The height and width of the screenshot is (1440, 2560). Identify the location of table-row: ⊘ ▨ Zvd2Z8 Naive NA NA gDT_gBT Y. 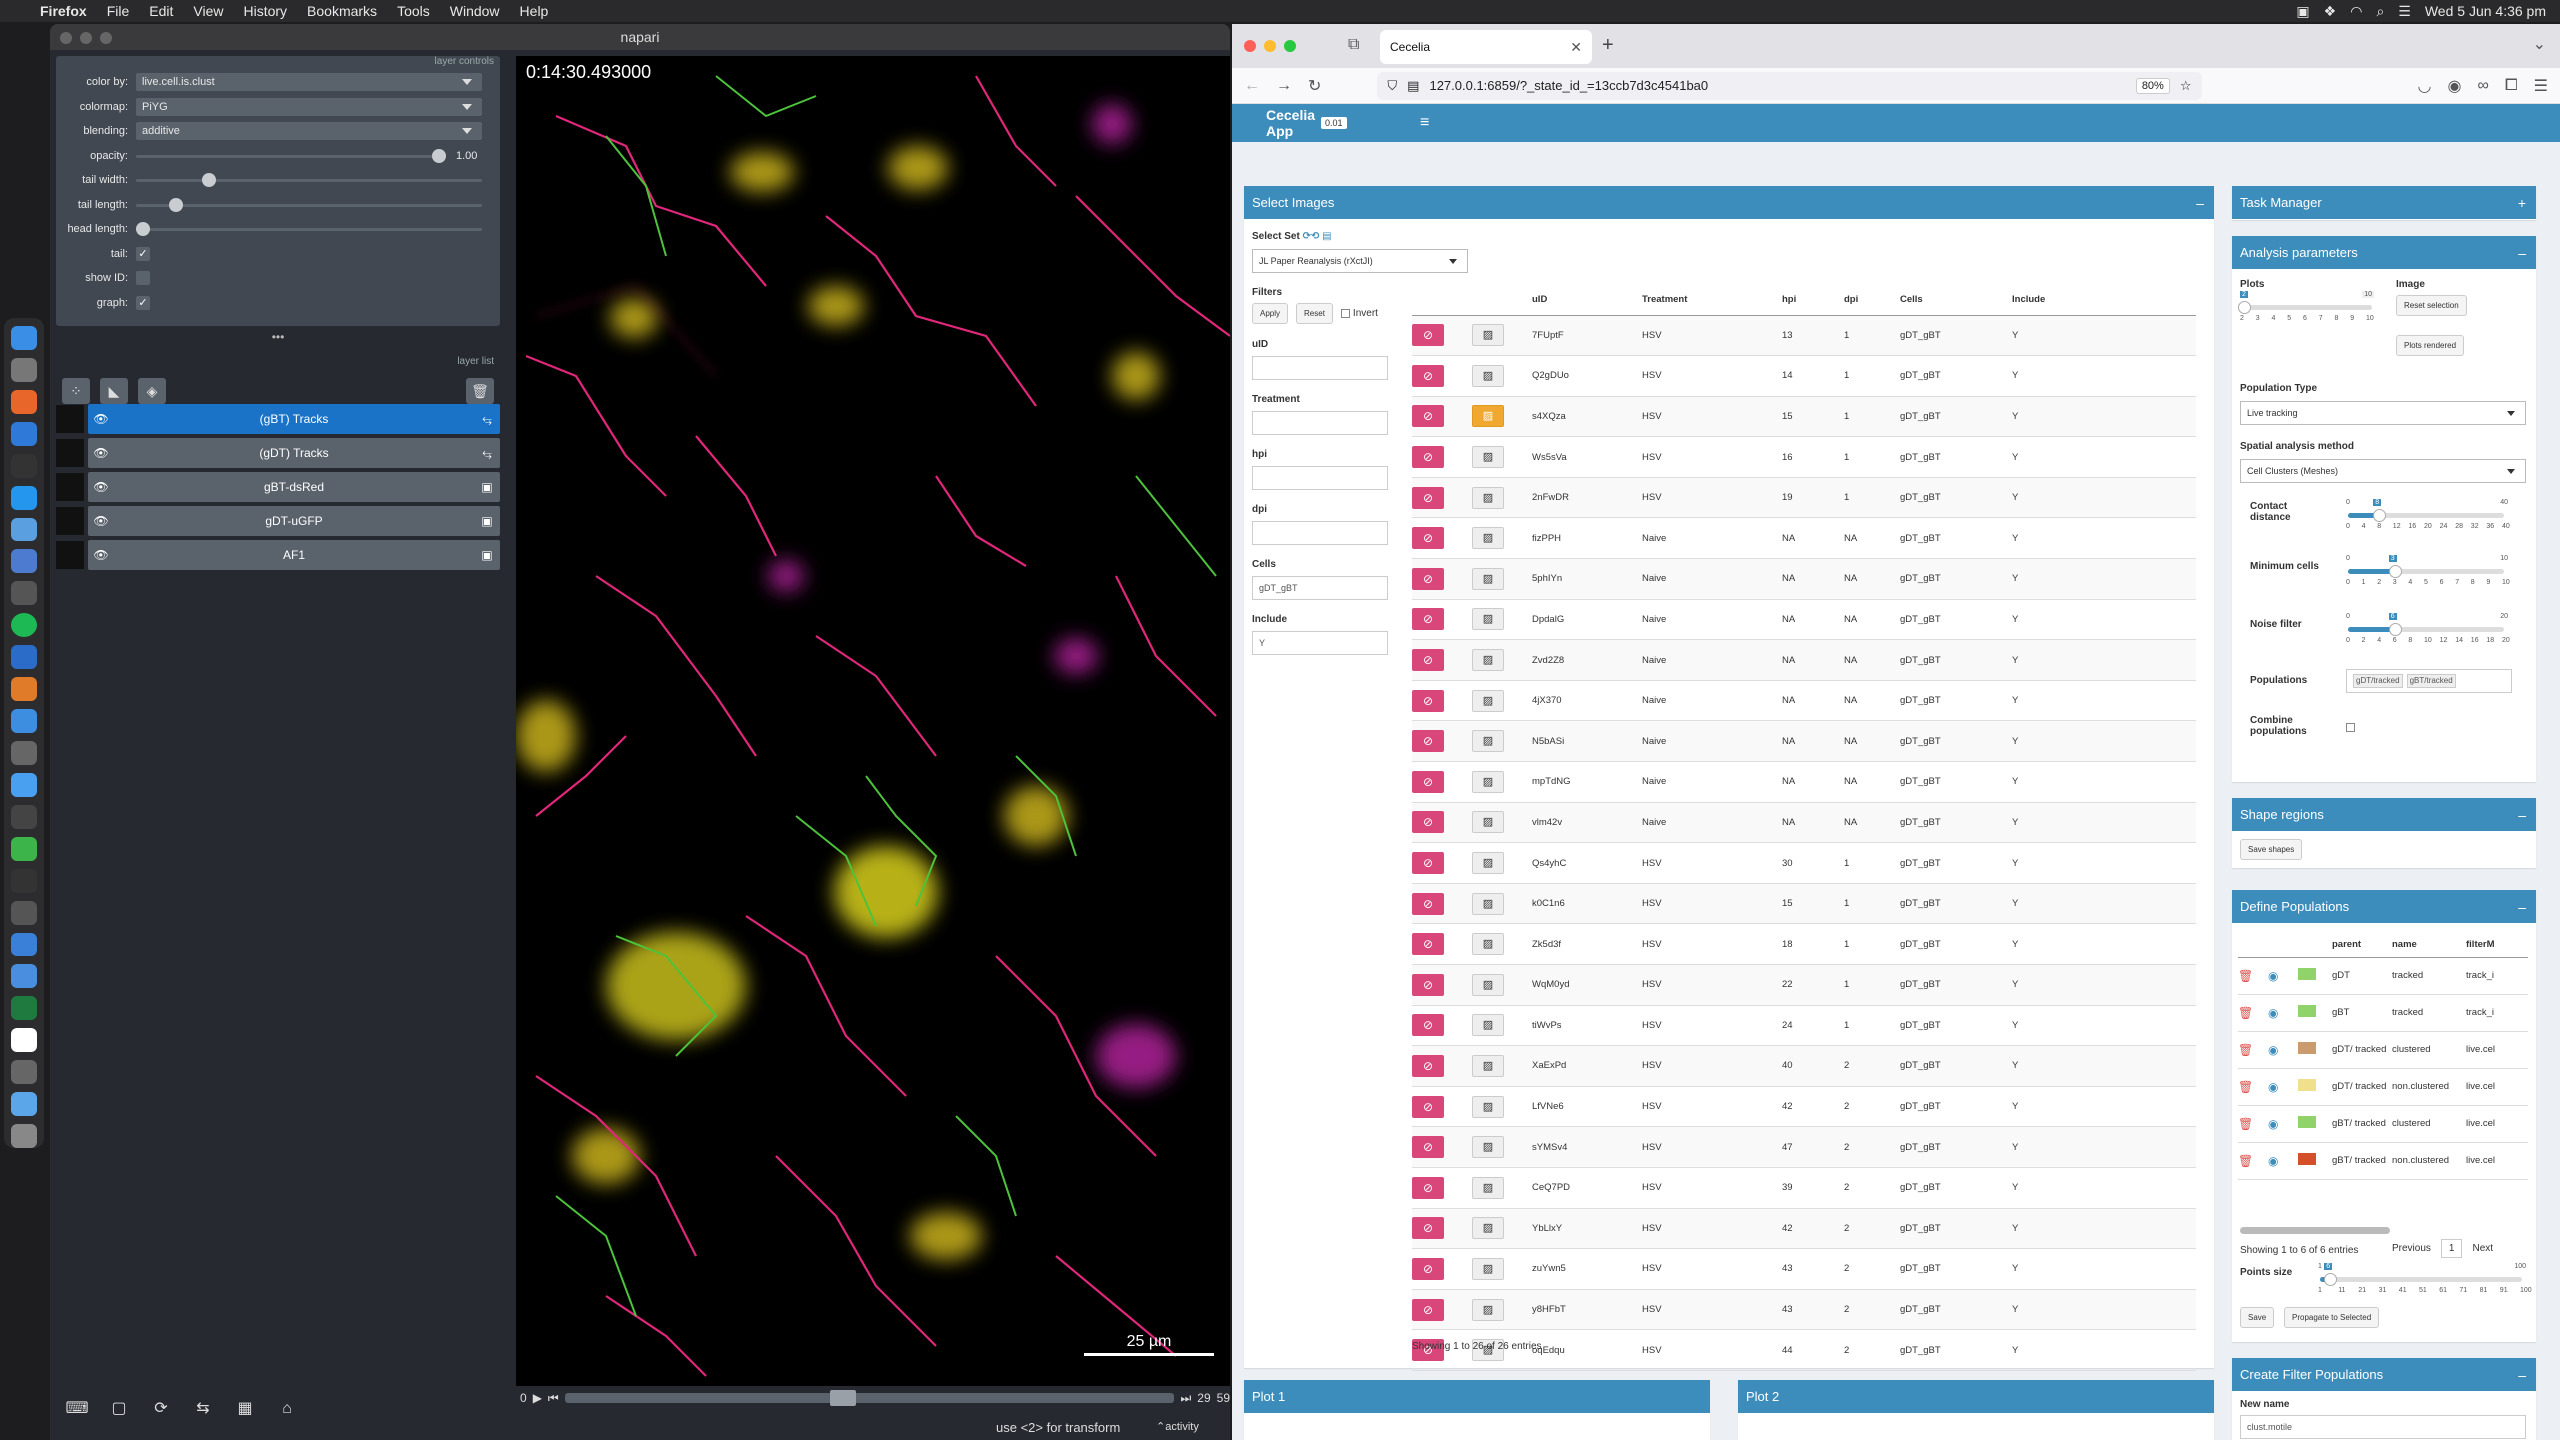
(1804, 660).